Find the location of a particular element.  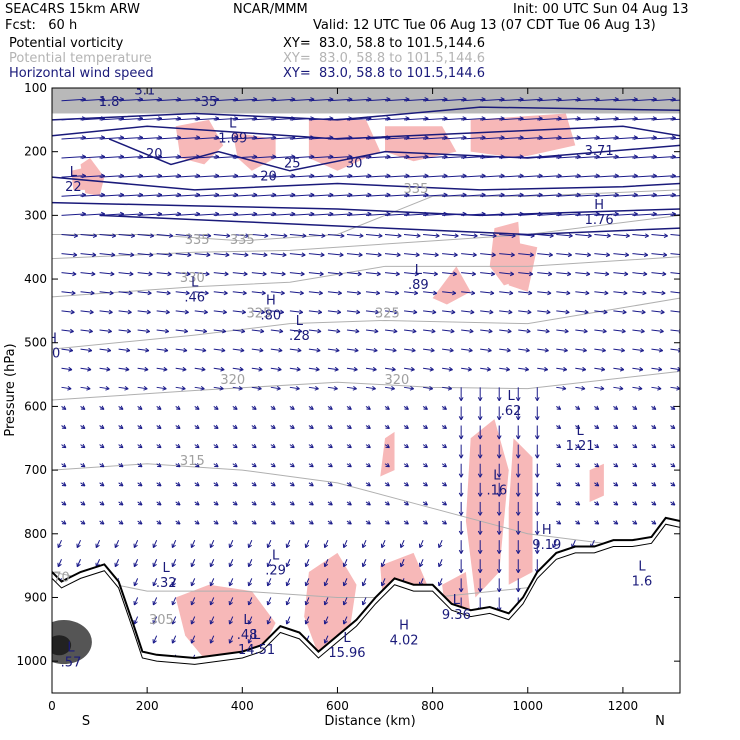

y-tick-label: 500 is located at coordinates (35, 343).